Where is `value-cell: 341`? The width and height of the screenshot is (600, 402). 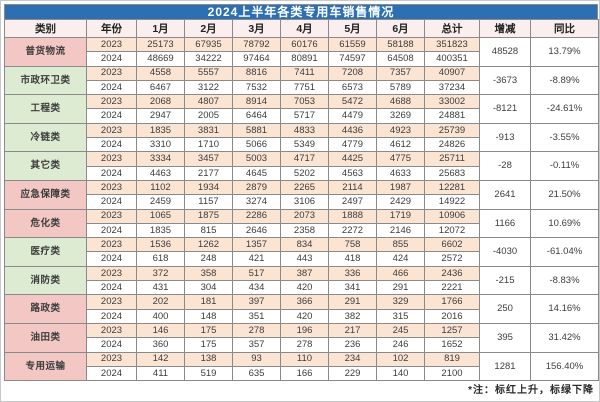 value-cell: 341 is located at coordinates (352, 288).